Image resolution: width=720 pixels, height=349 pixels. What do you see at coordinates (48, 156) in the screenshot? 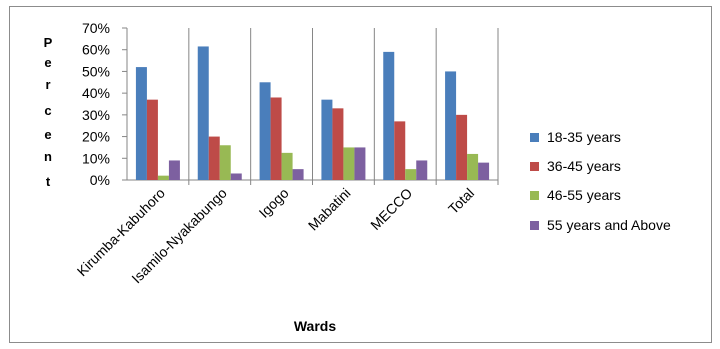
I see `y-axis-label-letter: n` at bounding box center [48, 156].